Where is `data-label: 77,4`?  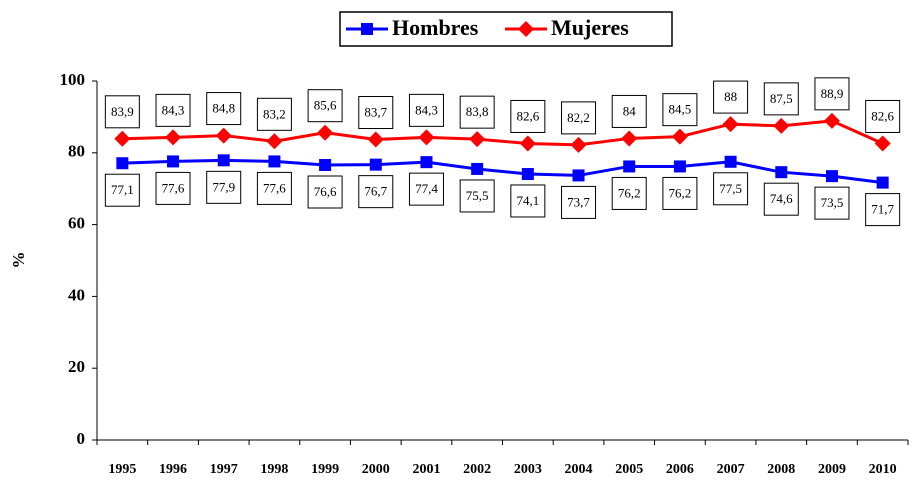
data-label: 77,4 is located at coordinates (426, 188).